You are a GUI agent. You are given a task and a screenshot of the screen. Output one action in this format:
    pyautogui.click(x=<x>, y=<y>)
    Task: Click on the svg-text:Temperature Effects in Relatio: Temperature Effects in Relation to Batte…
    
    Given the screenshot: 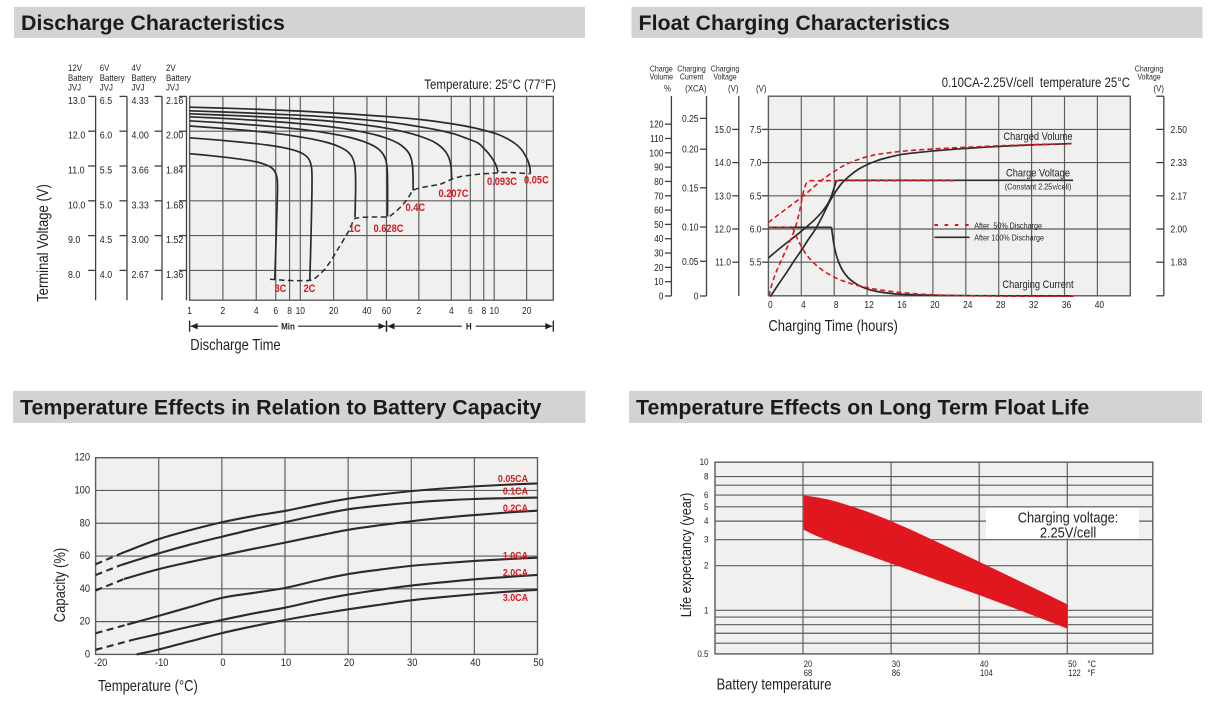 What is the action you would take?
    pyautogui.click(x=281, y=408)
    